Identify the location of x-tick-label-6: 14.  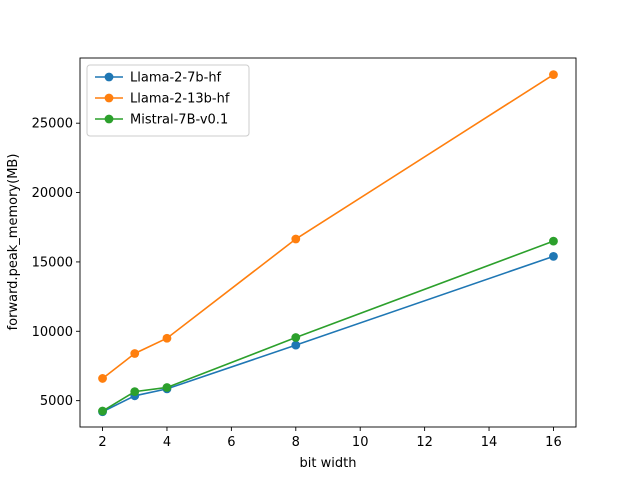
(489, 442).